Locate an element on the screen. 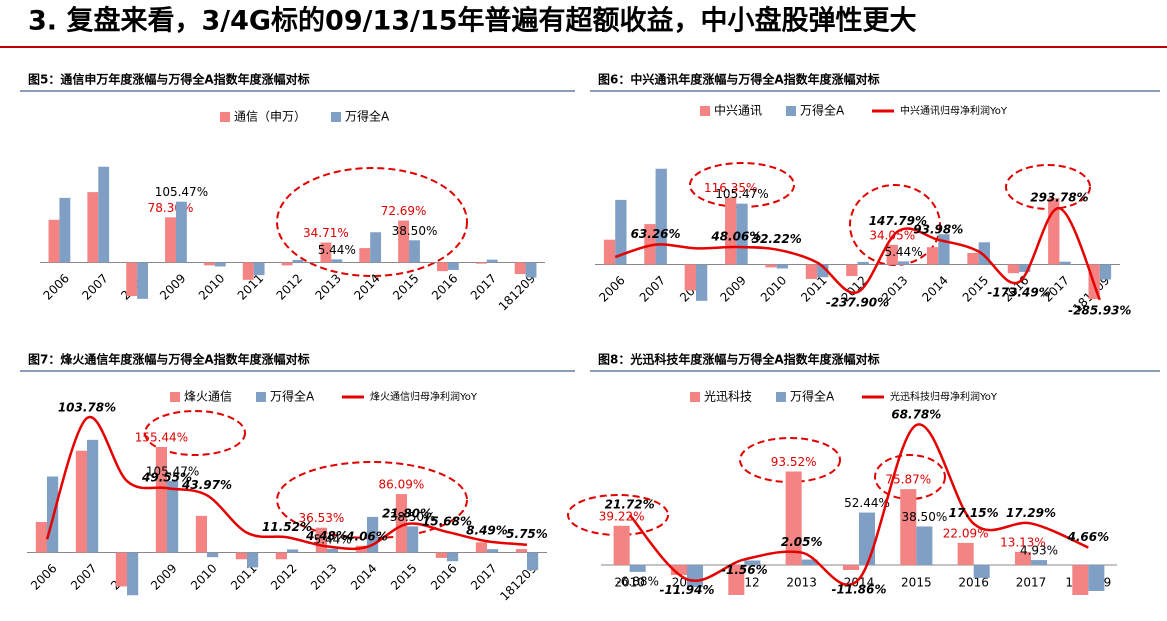  line-data-label: 32.22% is located at coordinates (777, 239).